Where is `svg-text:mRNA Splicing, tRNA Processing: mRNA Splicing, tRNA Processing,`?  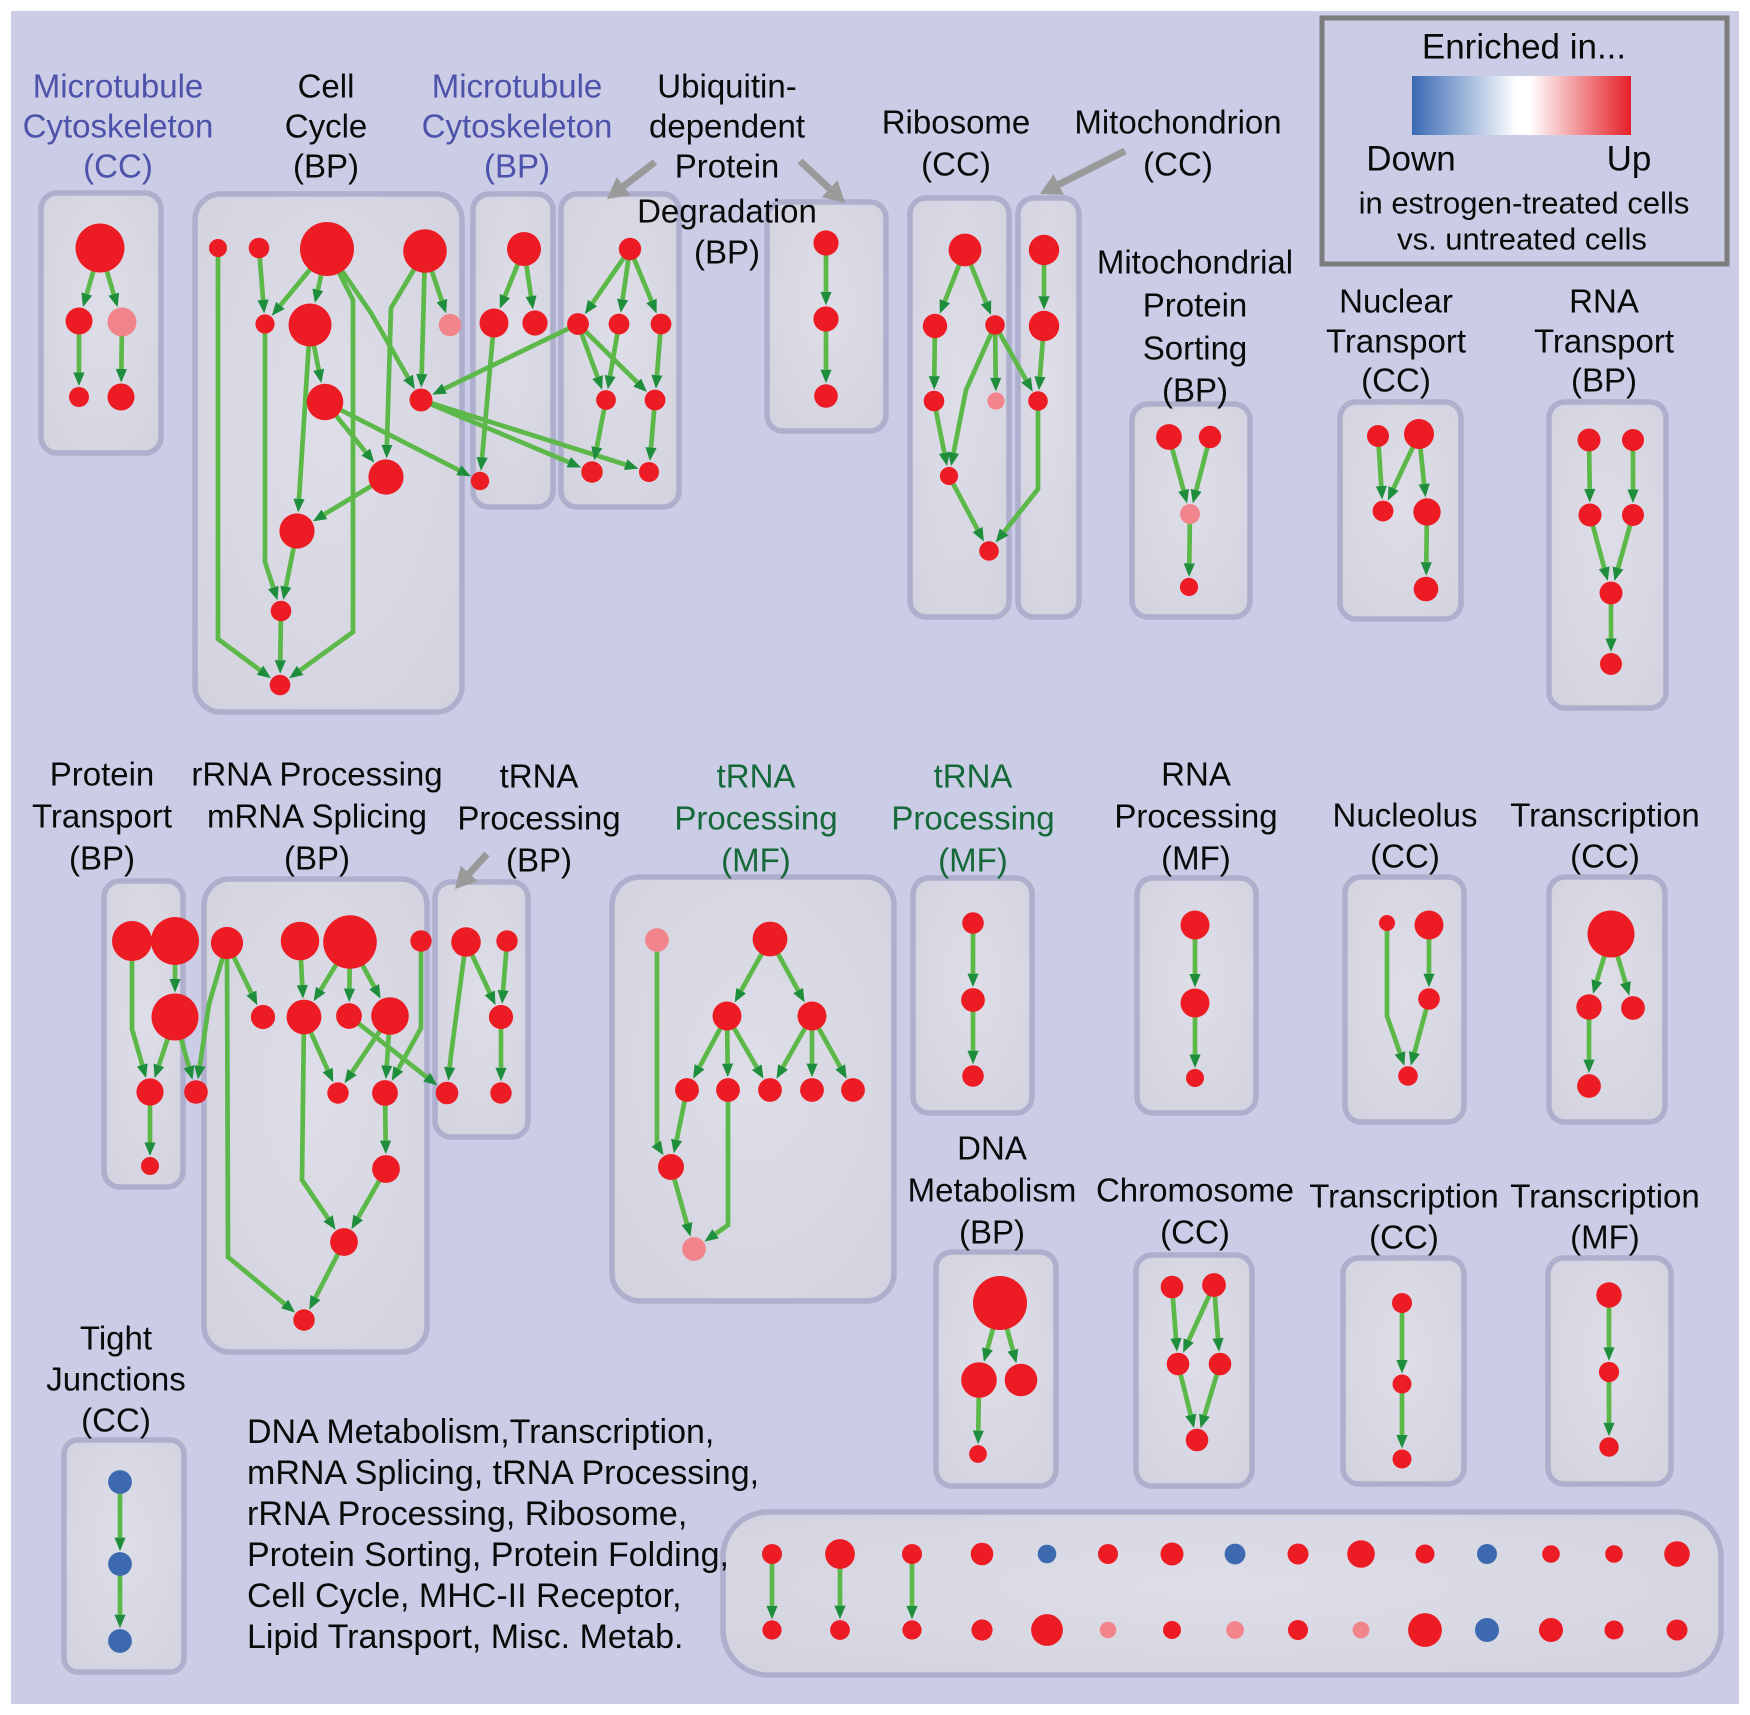 svg-text:mRNA Splicing, tRNA Processing: mRNA Splicing, tRNA Processing, is located at coordinates (503, 1473).